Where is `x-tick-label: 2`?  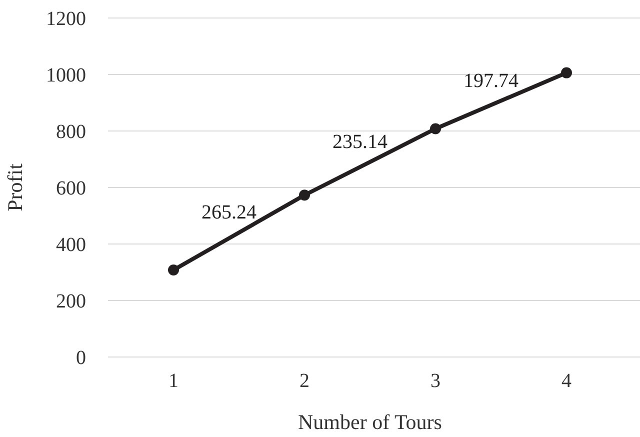 x-tick-label: 2 is located at coordinates (305, 381).